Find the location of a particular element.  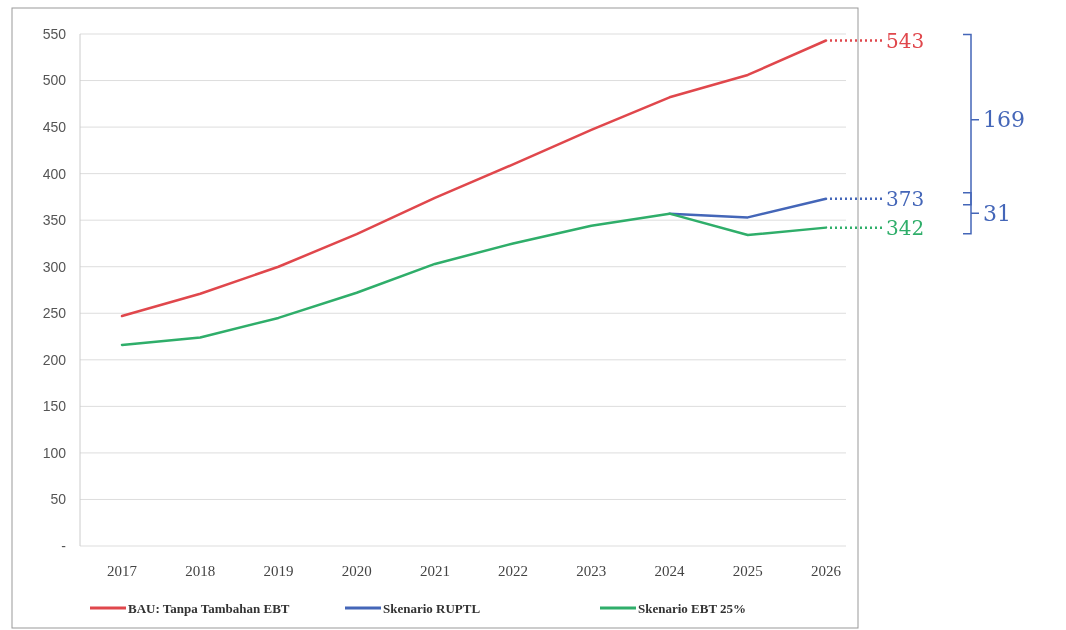

y-tick-label: 550 is located at coordinates (54, 33).